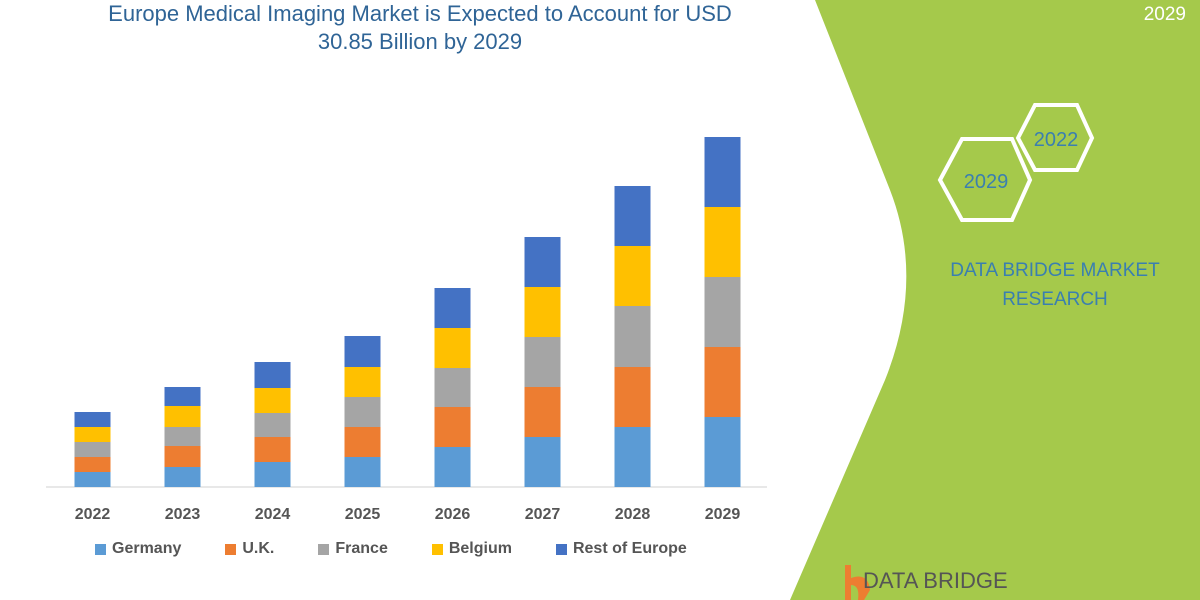 The width and height of the screenshot is (1200, 600). What do you see at coordinates (452, 308) in the screenshot?
I see `bar-2026-rest-of-europe` at bounding box center [452, 308].